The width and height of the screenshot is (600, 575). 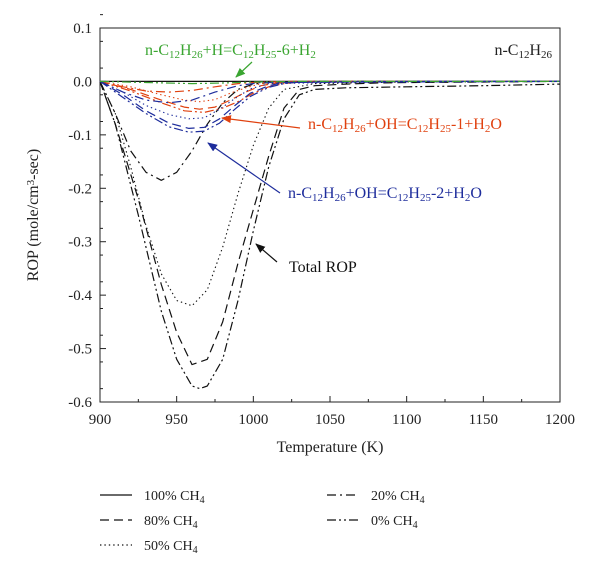 What do you see at coordinates (33, 215) in the screenshot?
I see `y-axis-title: ROP (mole/cm3-sec)` at bounding box center [33, 215].